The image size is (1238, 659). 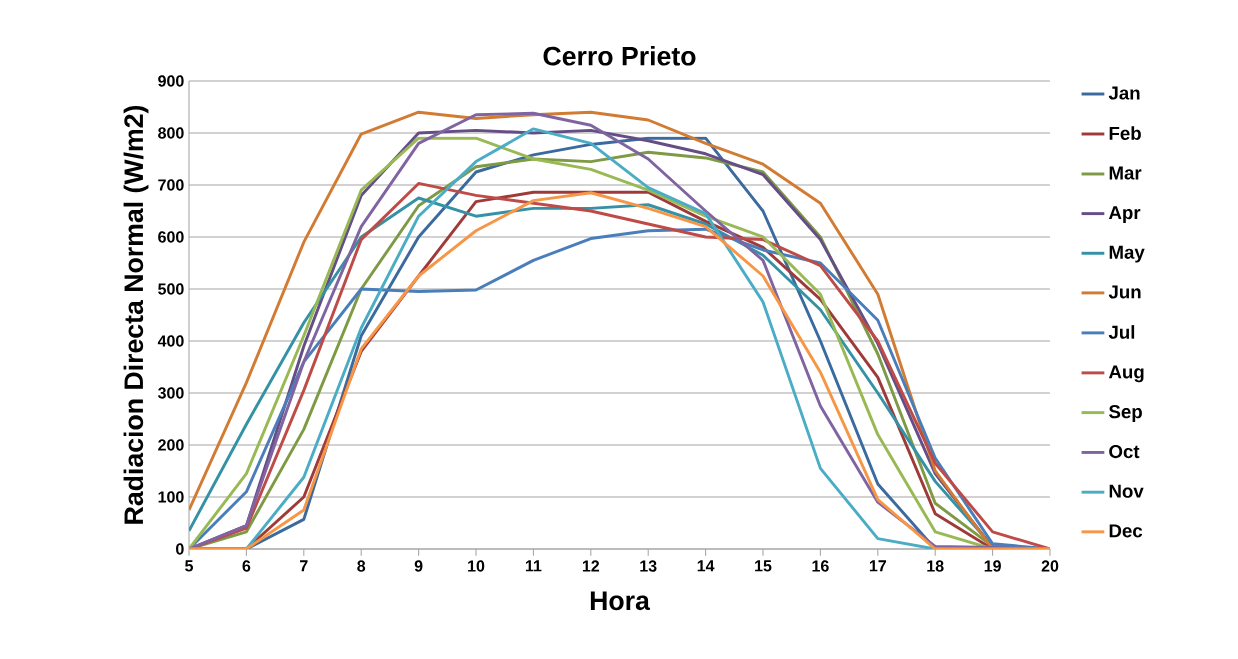 I want to click on legend-label: Nov, so click(x=1126, y=491).